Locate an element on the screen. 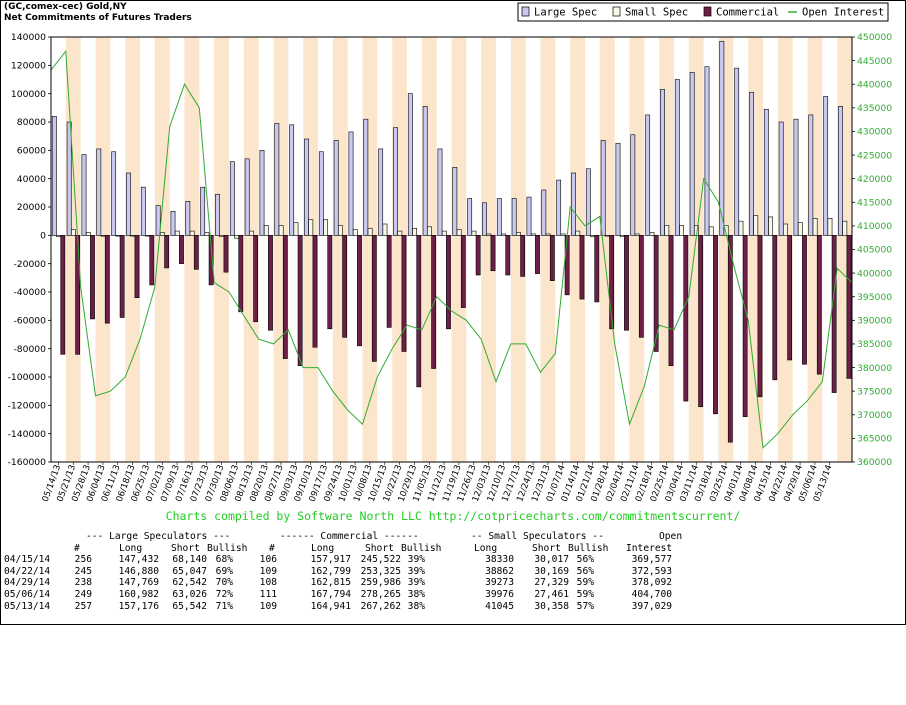 The width and height of the screenshot is (906, 705). stats-cell-c-num: 109 is located at coordinates (268, 606).